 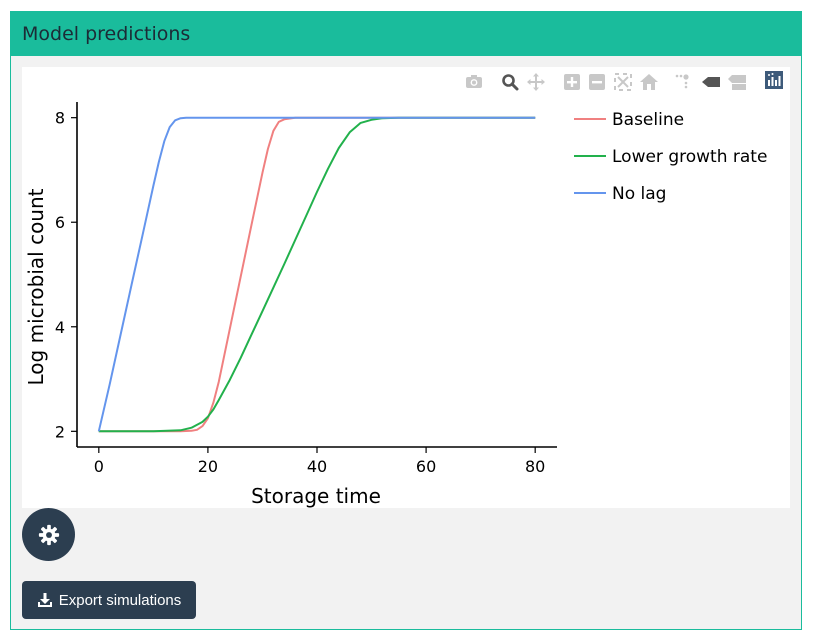 I want to click on zoom-in-icon, so click(x=572, y=82).